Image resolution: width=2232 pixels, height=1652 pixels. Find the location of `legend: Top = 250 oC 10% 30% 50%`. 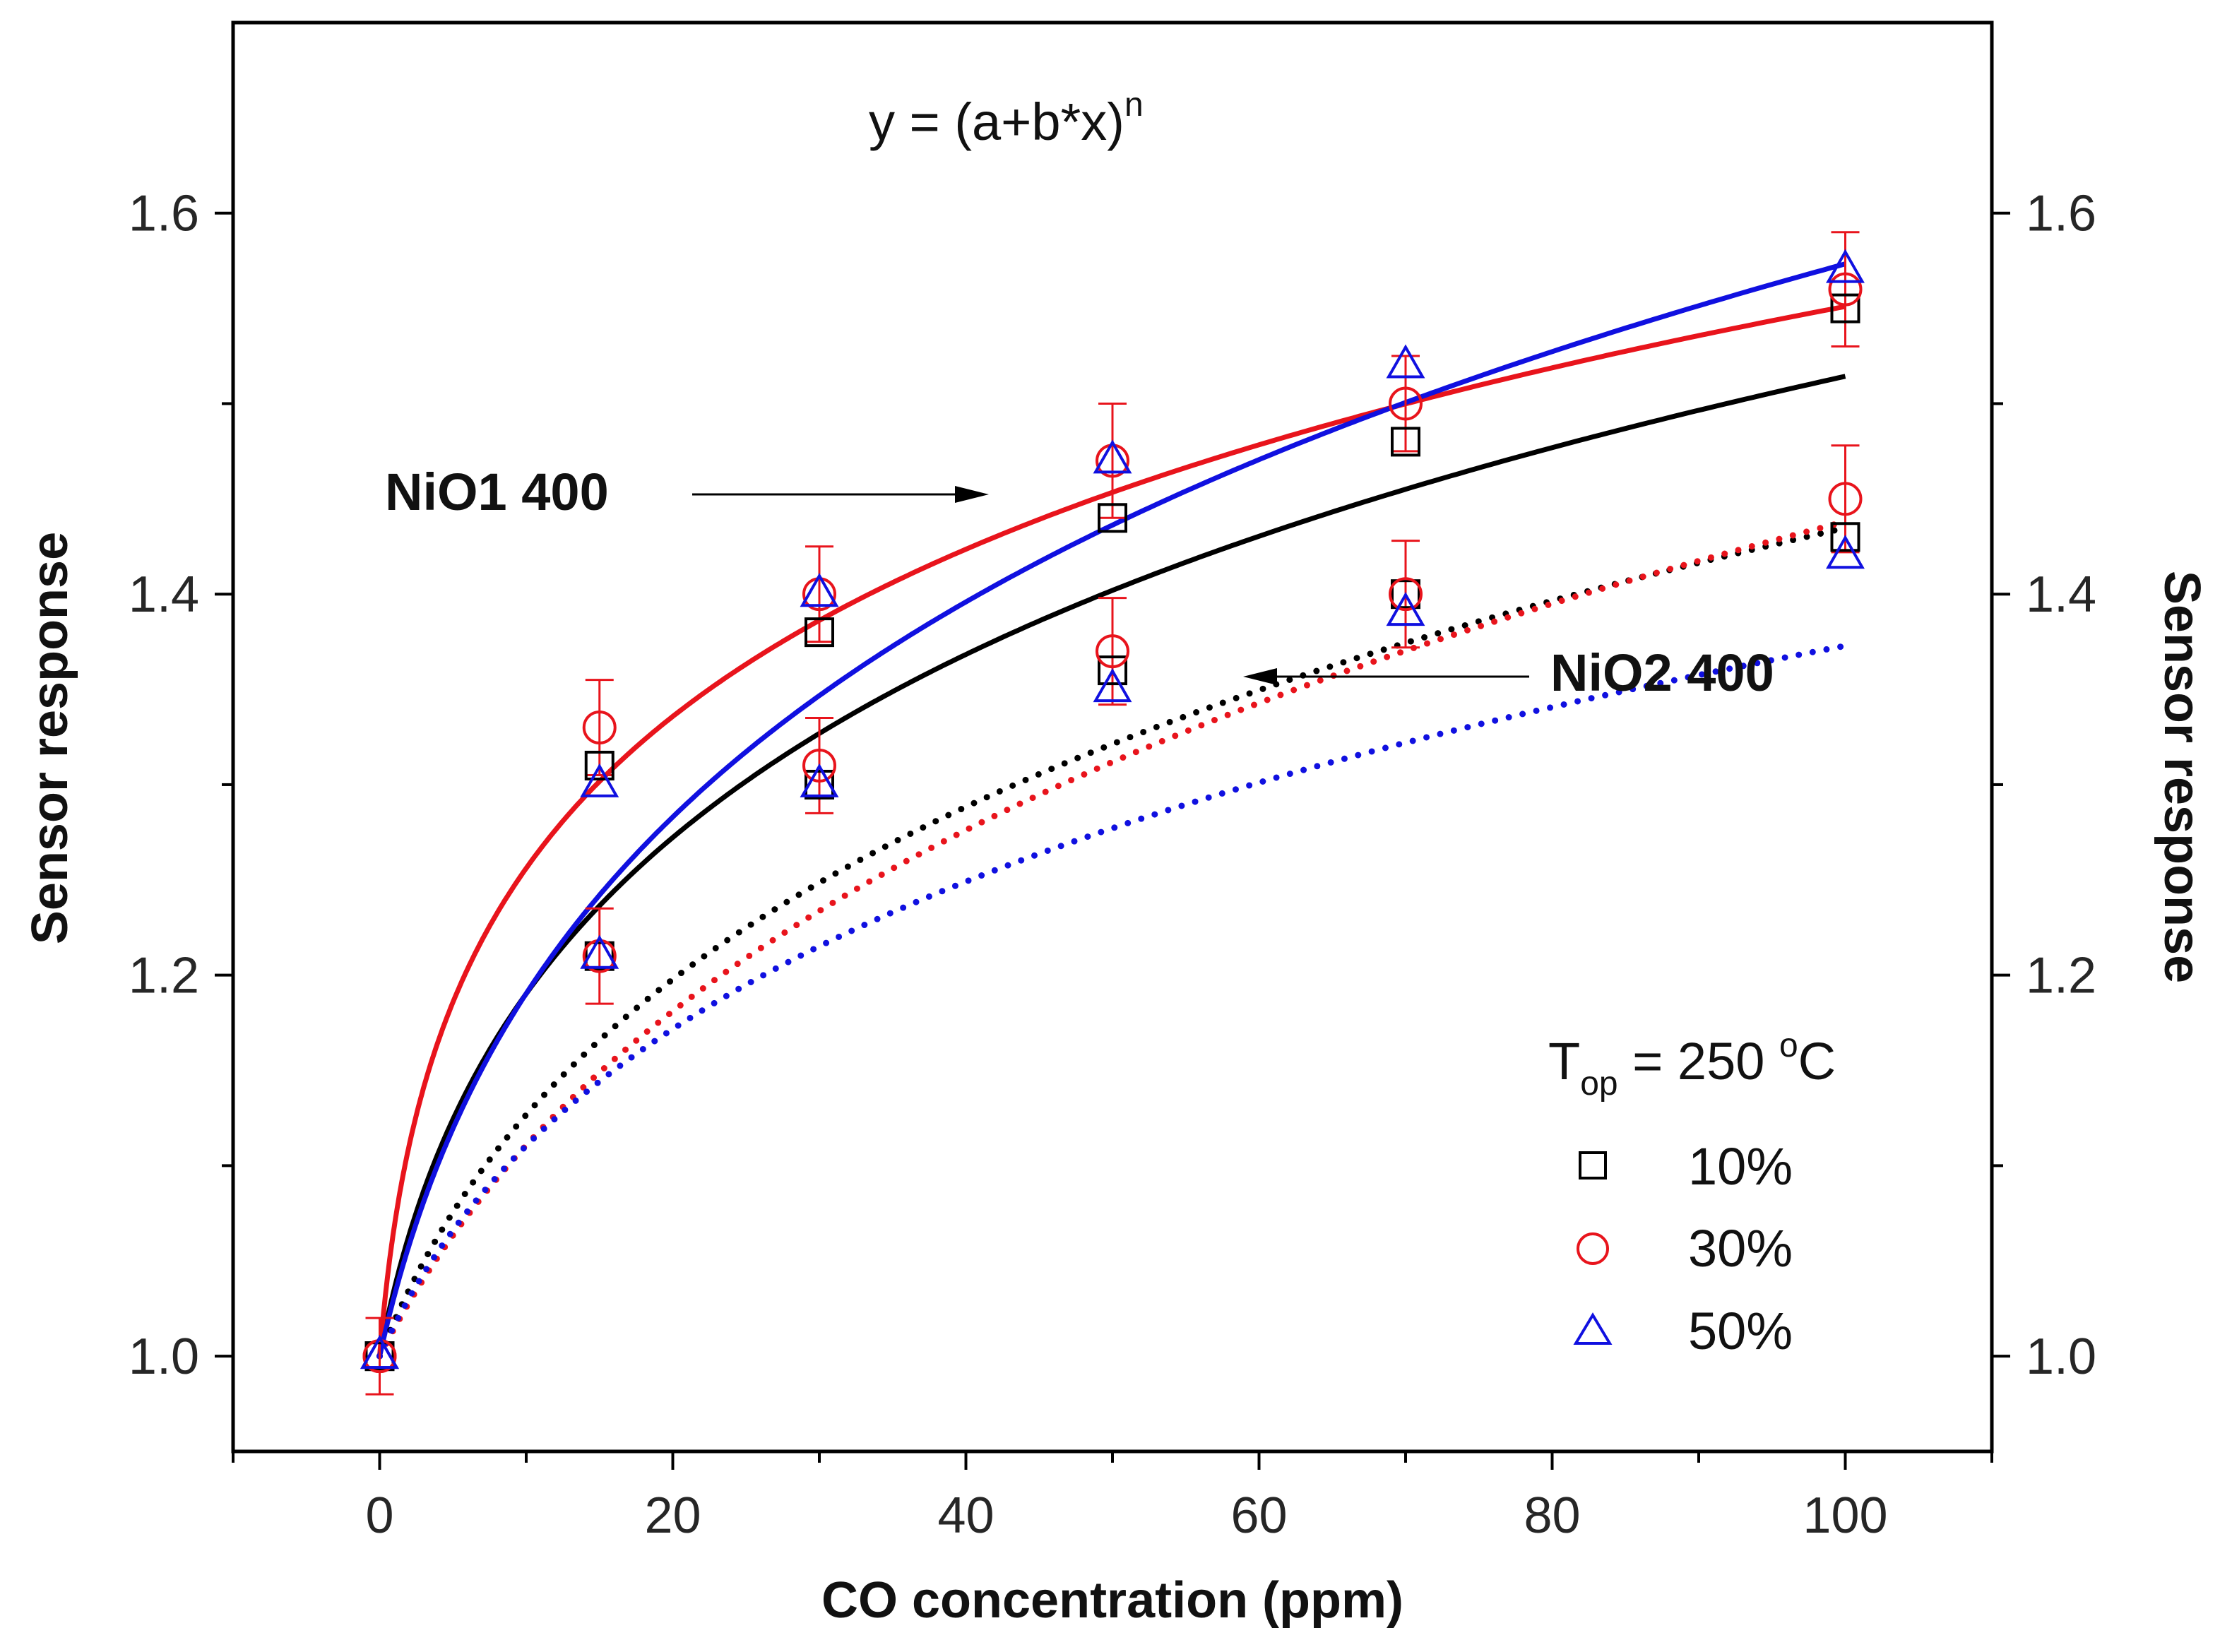

legend: Top = 250 oC 10% 30% 50% is located at coordinates (1692, 1193).